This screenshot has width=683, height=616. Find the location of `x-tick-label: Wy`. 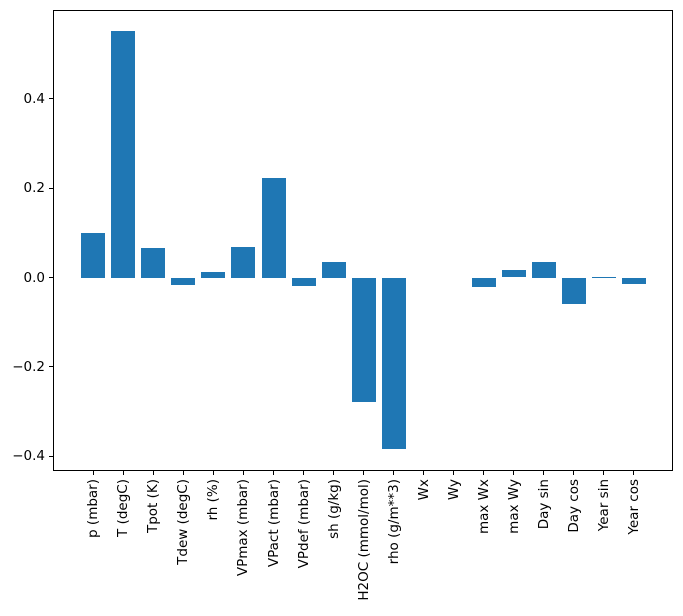

x-tick-label: Wy is located at coordinates (453, 490).